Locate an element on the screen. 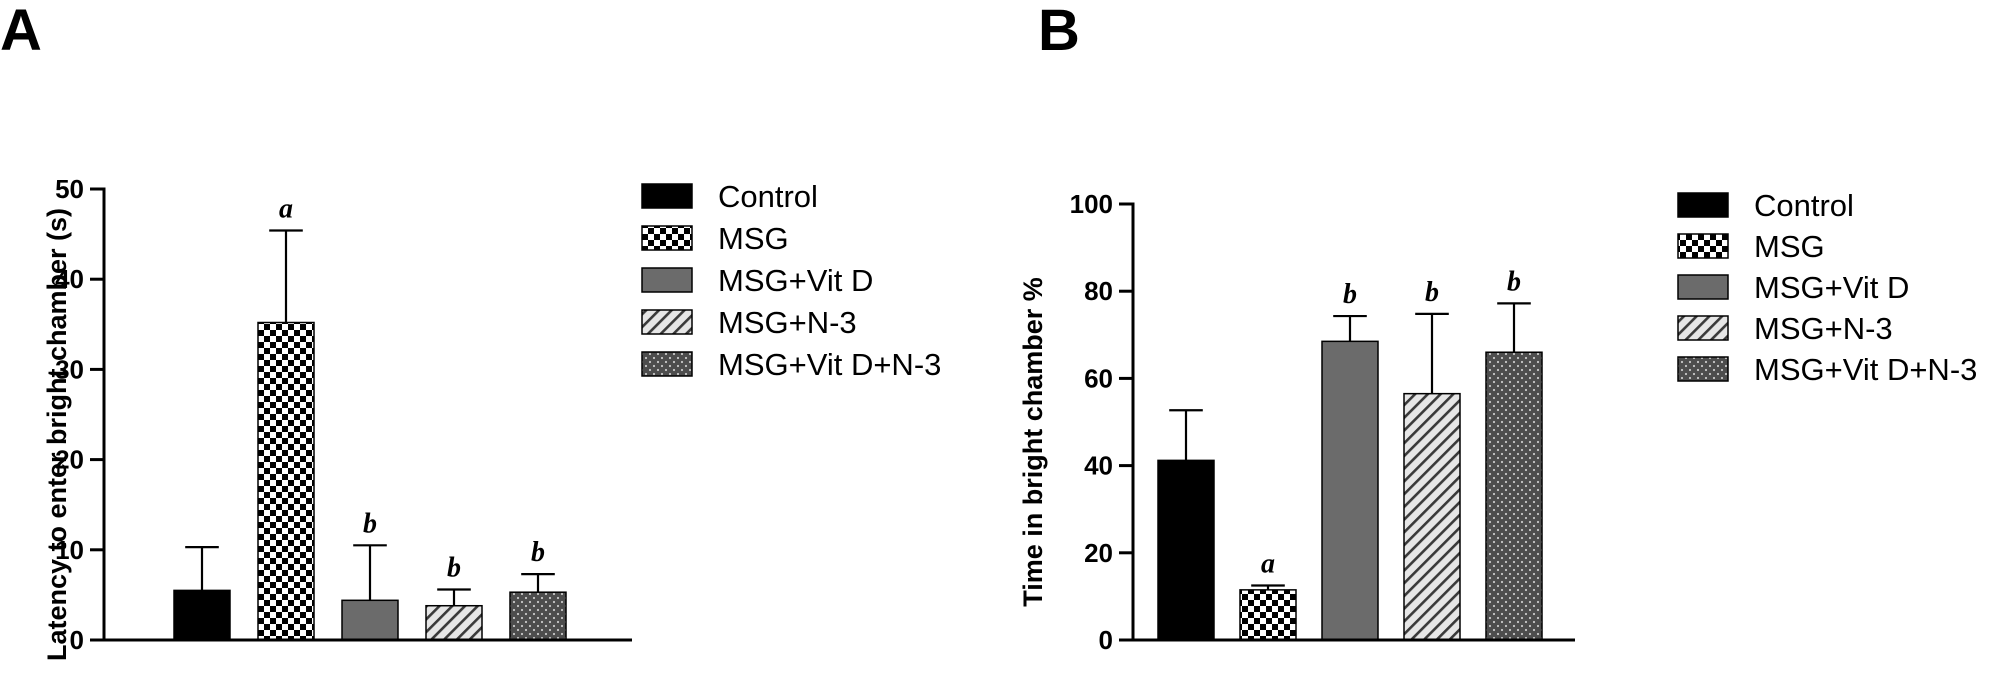 This screenshot has height=686, width=2008. panel-b-letter: B is located at coordinates (1059, 31).